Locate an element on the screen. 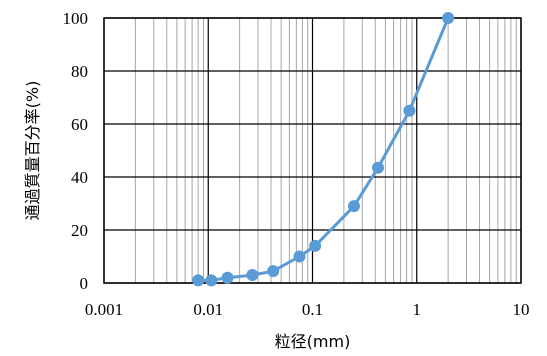 This screenshot has height=356, width=547. x-tick-label: 10 is located at coordinates (521, 309).